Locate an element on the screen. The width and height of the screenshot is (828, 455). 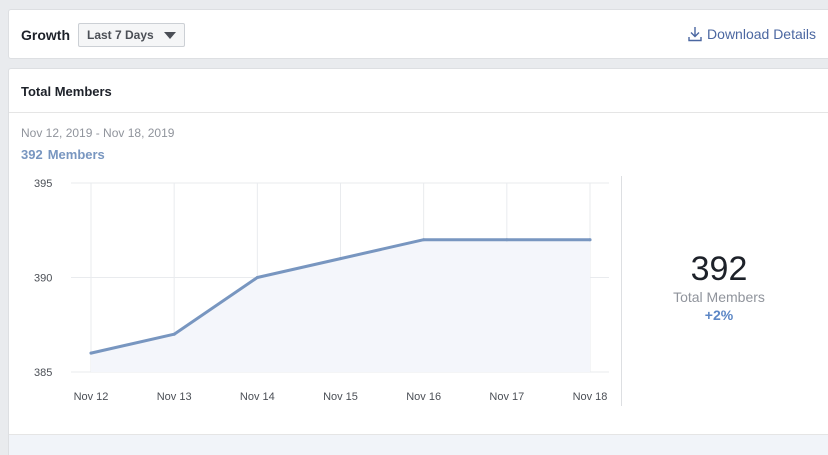
y-tick-label: 395 is located at coordinates (43, 184).